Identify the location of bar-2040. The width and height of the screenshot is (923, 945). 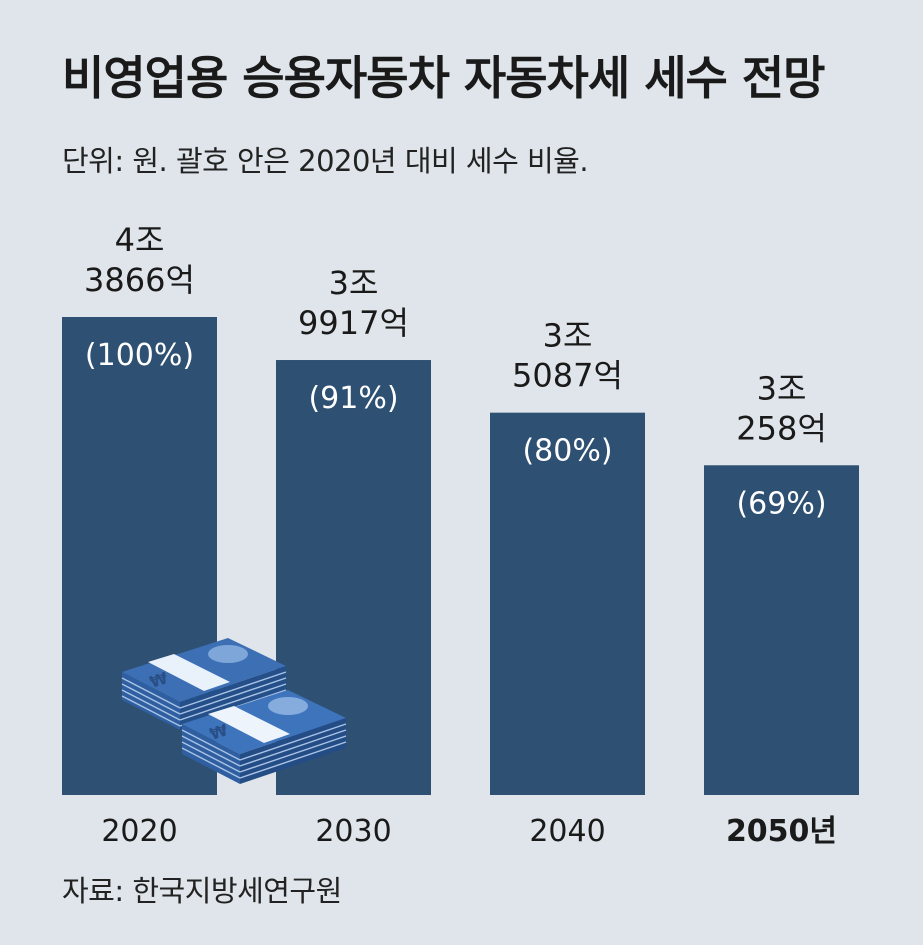
(567, 603).